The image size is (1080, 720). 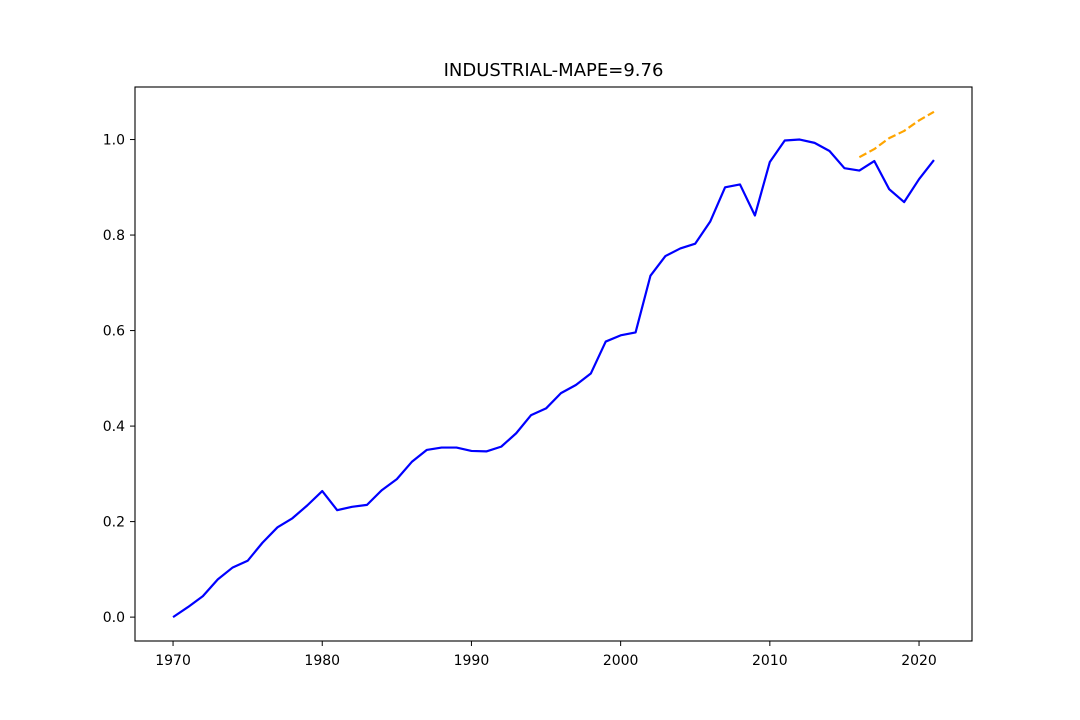 What do you see at coordinates (472, 661) in the screenshot?
I see `x-tick-label: 1990` at bounding box center [472, 661].